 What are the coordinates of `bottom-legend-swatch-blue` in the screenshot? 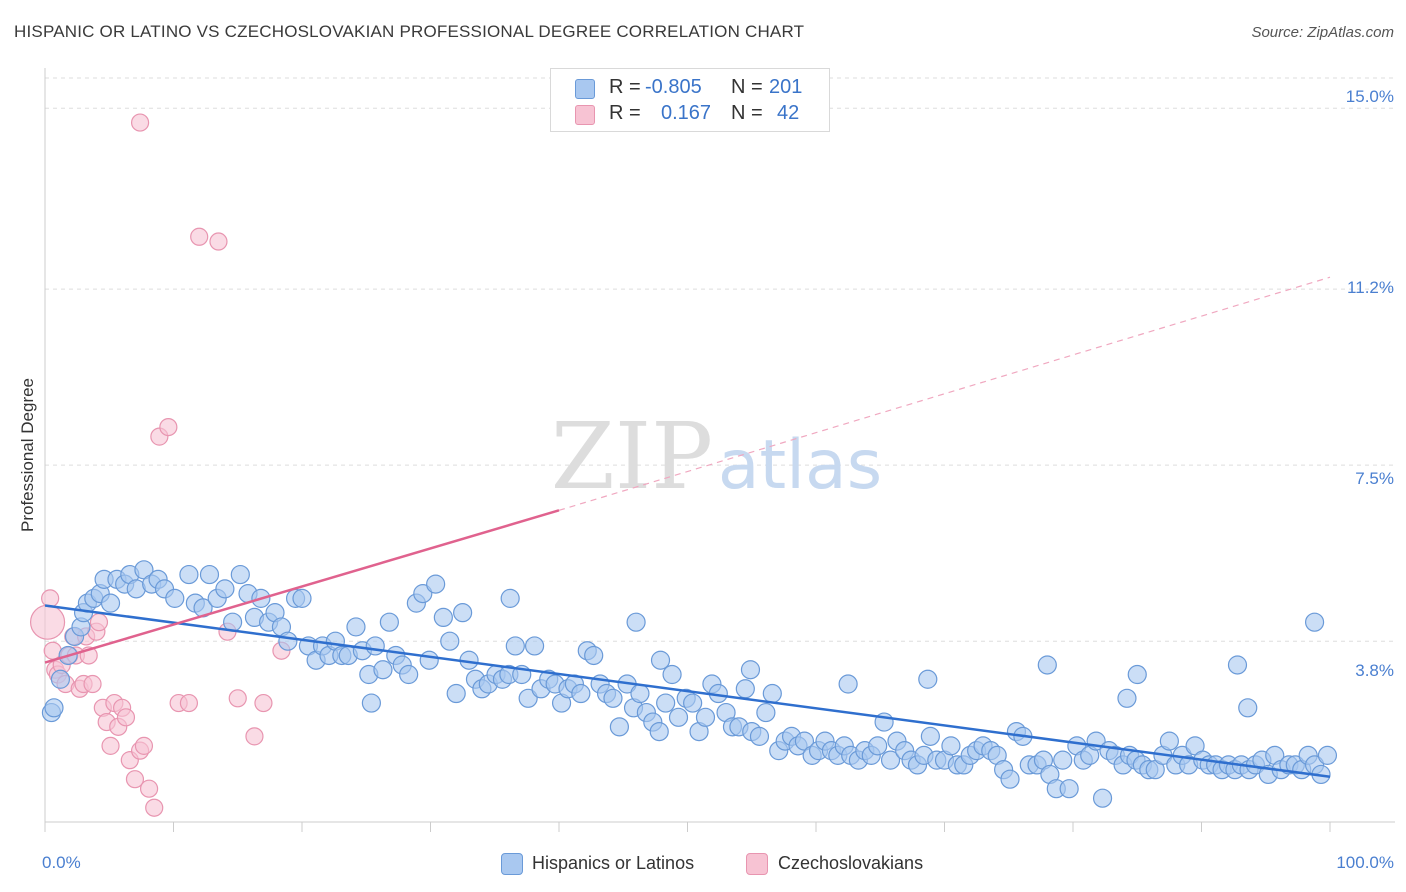 It's located at (512, 864).